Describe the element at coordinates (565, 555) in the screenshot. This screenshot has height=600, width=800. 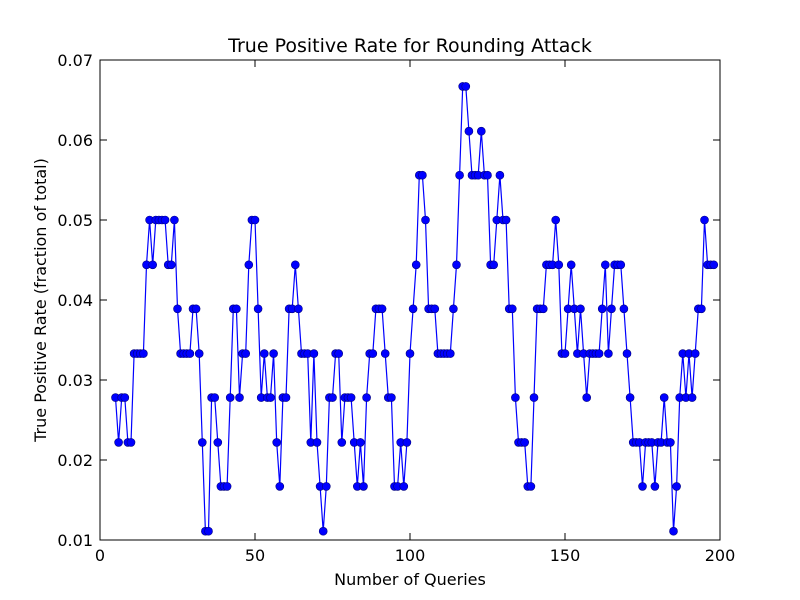
I see `x-tick-label: 150` at that location.